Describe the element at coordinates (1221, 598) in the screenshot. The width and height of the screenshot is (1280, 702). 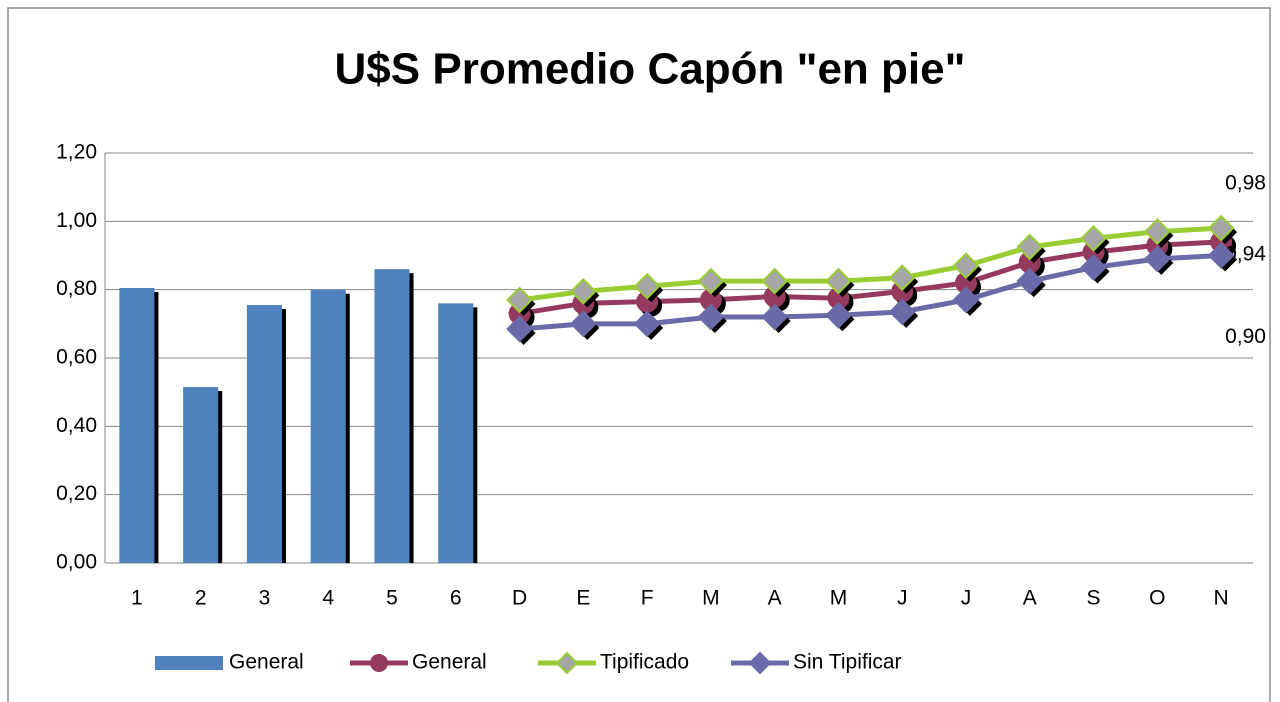
I see `x-tick-label: N` at that location.